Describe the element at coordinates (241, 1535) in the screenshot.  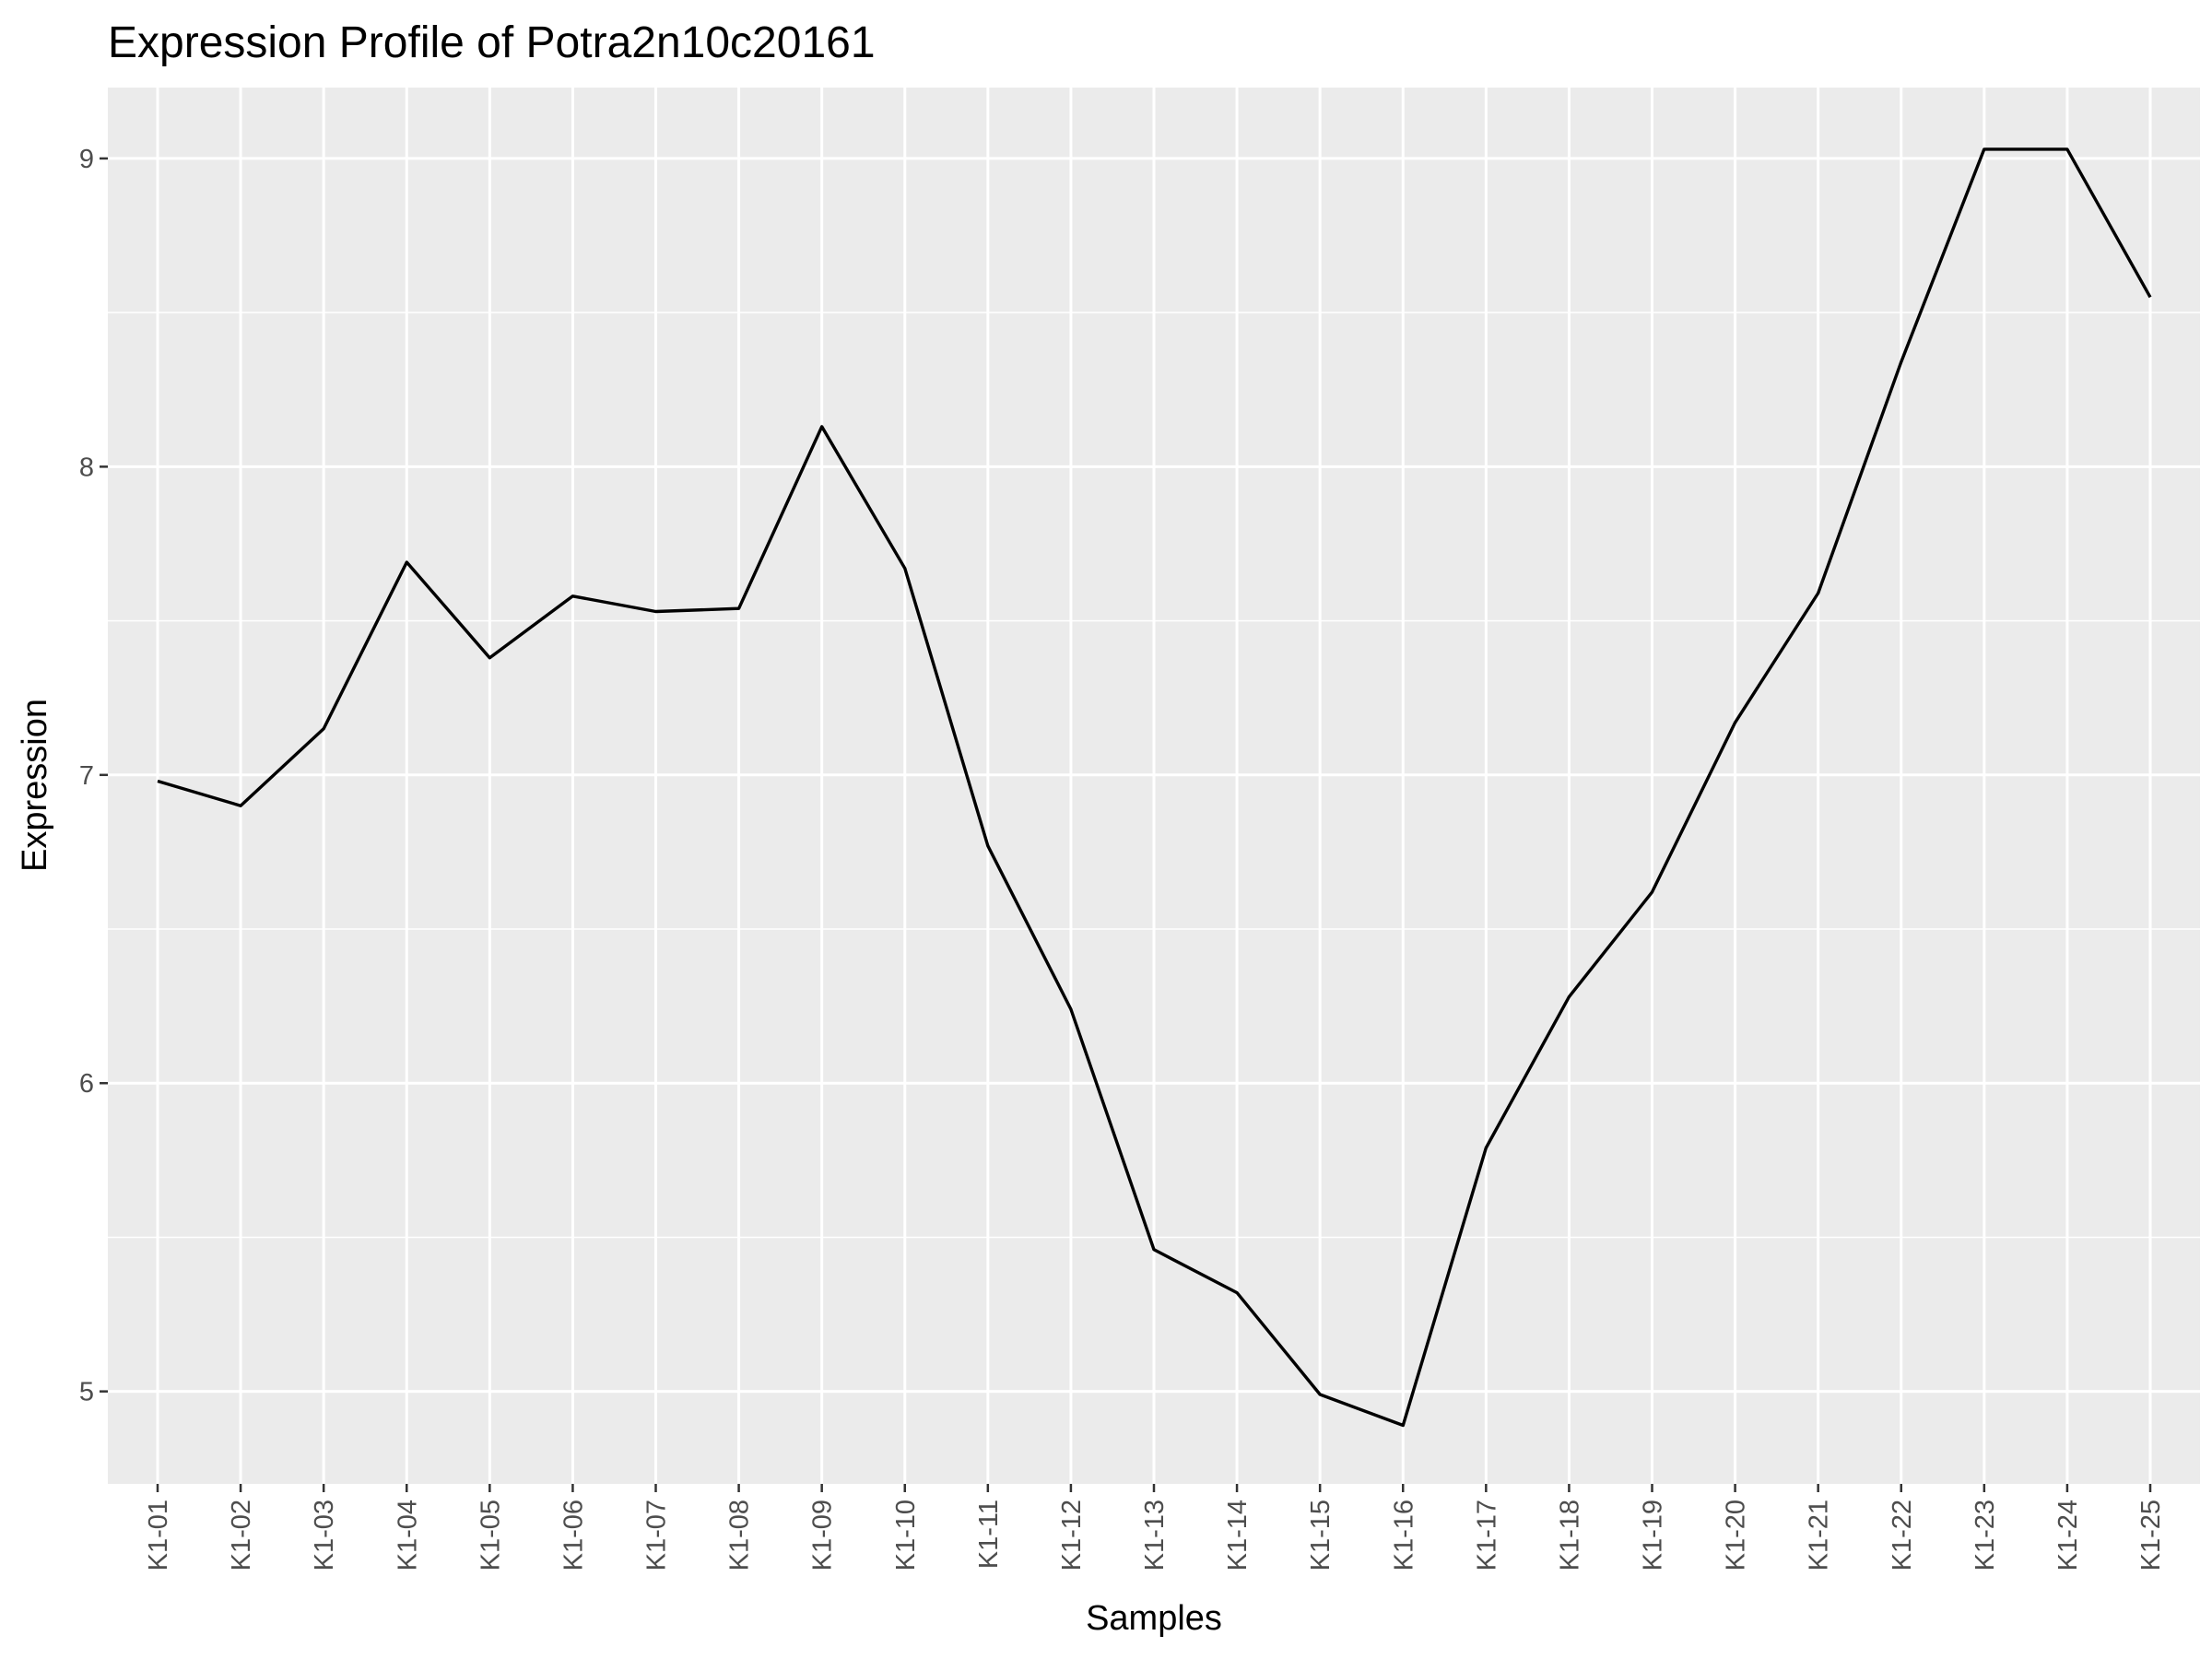
I see `x-tick-label: K1-02` at that location.